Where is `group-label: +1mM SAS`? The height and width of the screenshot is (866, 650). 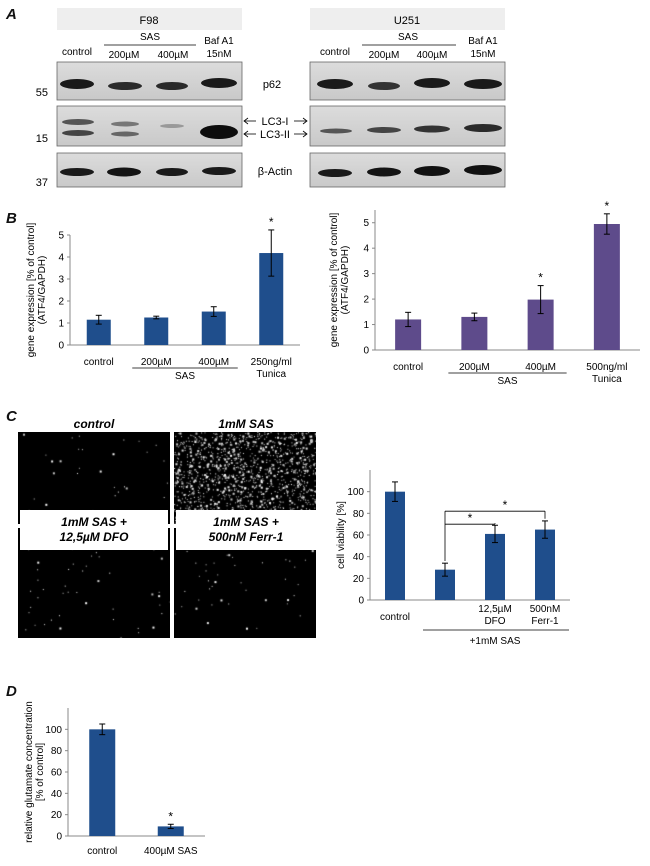
group-label: +1mM SAS is located at coordinates (495, 641).